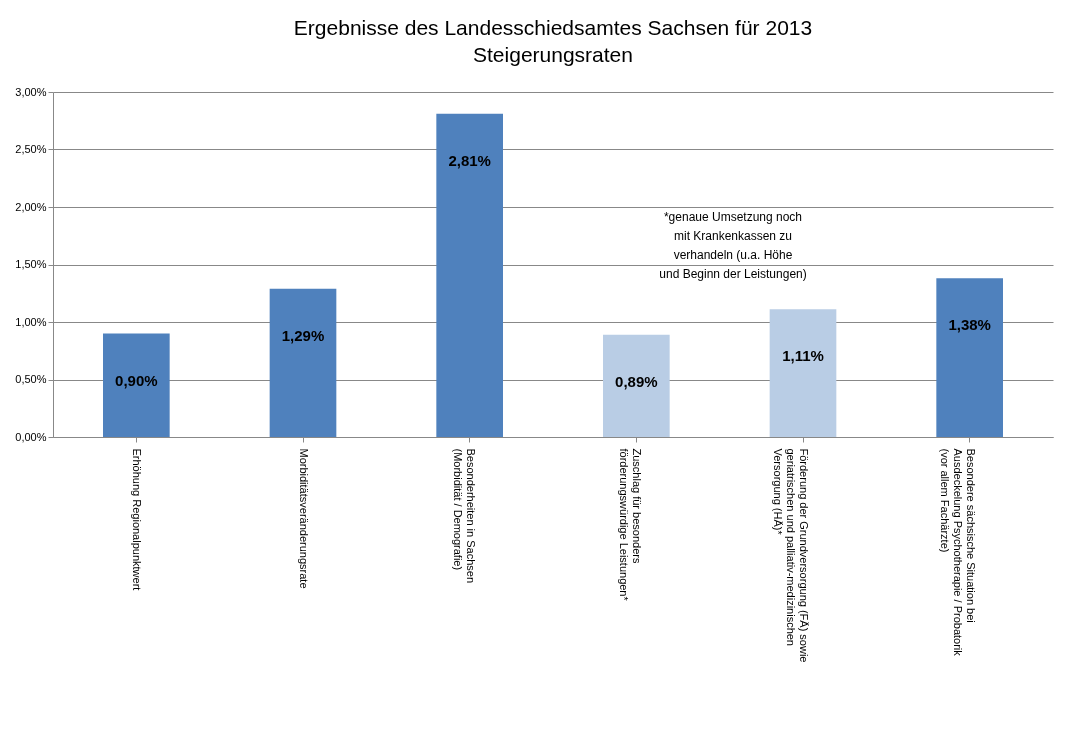 Image resolution: width=1091 pixels, height=744 pixels. What do you see at coordinates (553, 54) in the screenshot?
I see `chart-subtitle: Steigerungsraten` at bounding box center [553, 54].